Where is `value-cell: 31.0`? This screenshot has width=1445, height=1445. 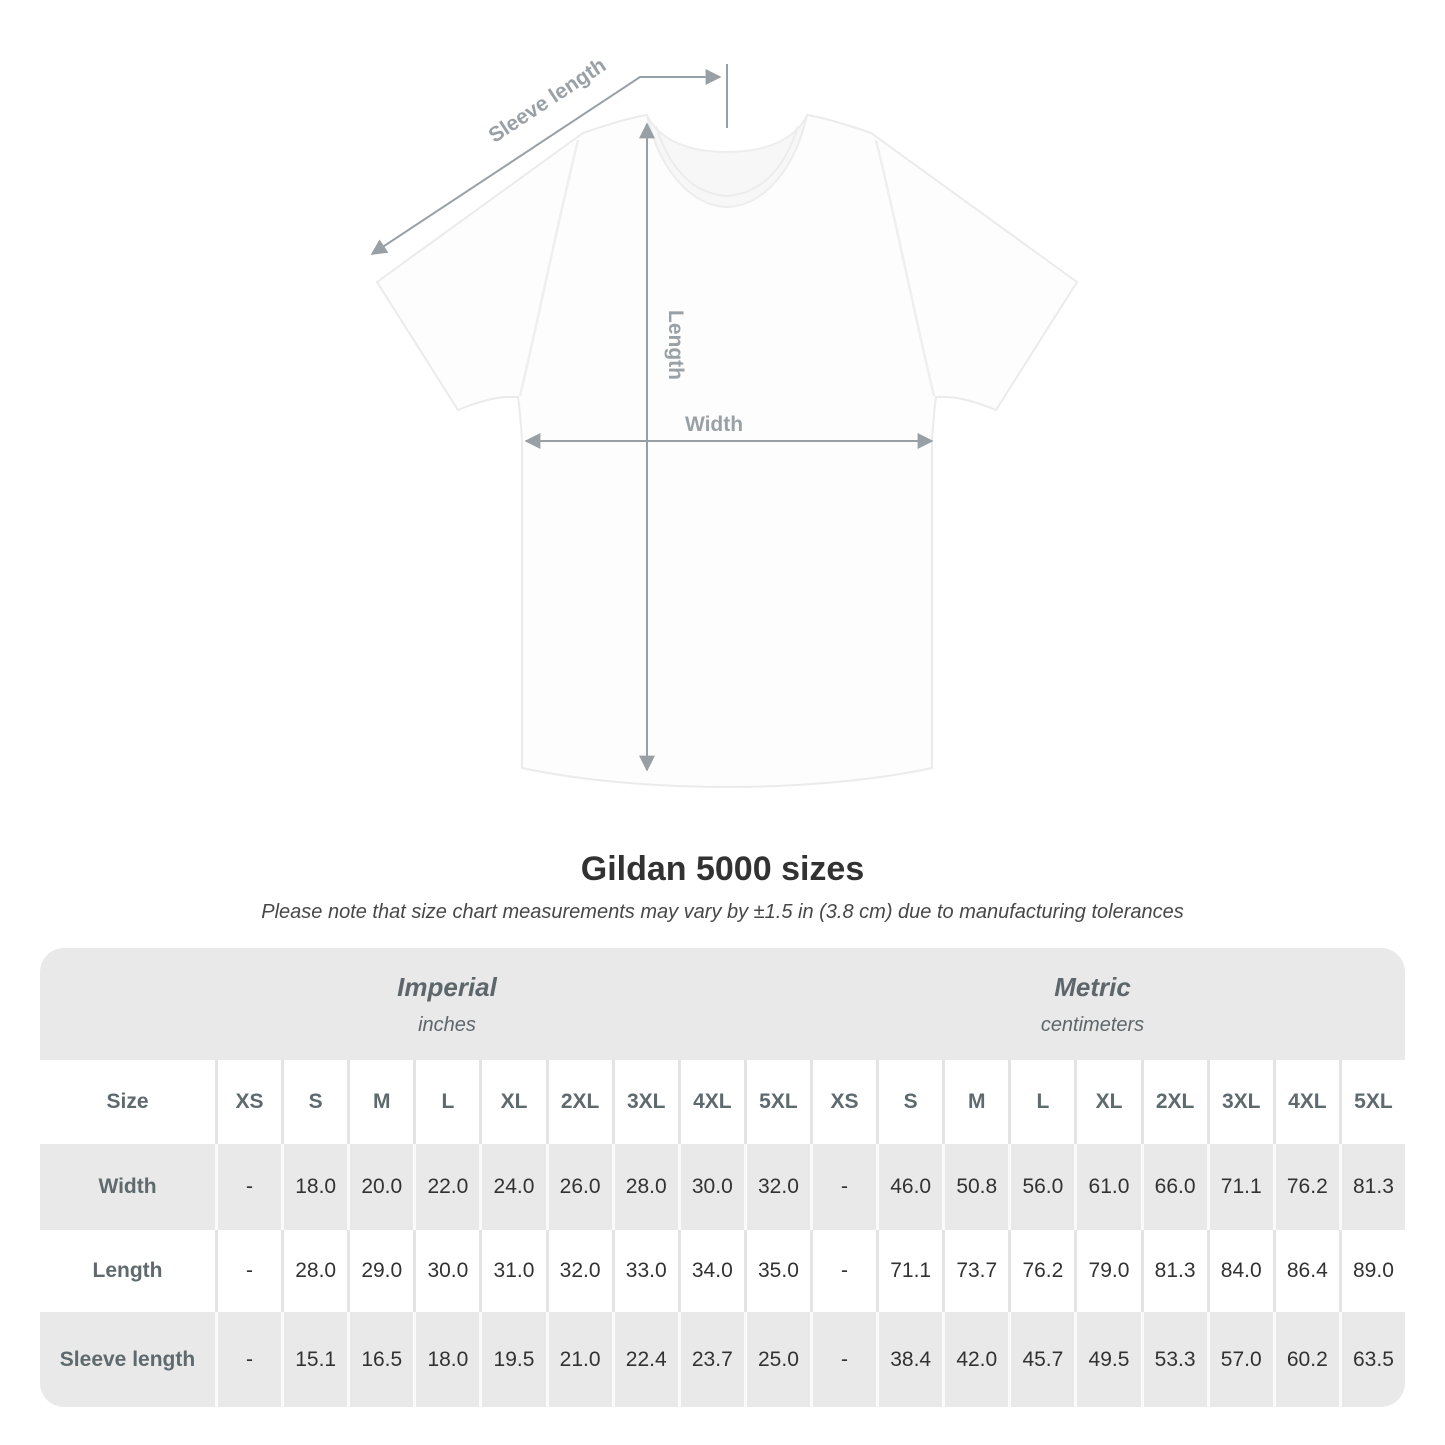
value-cell: 31.0 is located at coordinates (512, 1271).